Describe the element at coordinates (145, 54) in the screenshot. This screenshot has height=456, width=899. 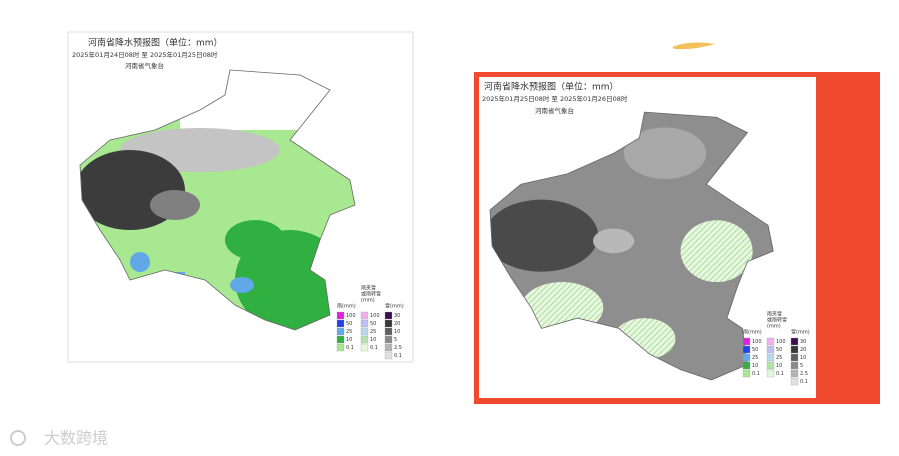
I see `forecast-period: 2025年01月24日08时 至 2025年01月25日08时` at that location.